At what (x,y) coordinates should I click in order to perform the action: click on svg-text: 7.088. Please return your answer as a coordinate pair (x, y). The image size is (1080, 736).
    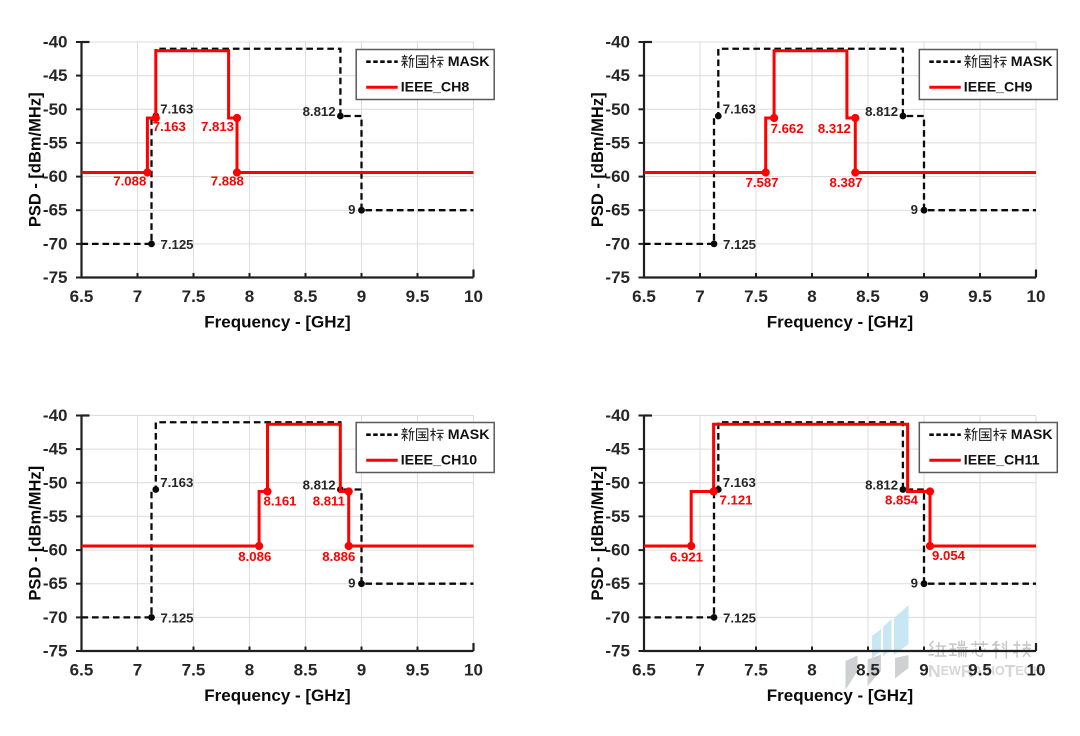
    Looking at the image, I should click on (129, 181).